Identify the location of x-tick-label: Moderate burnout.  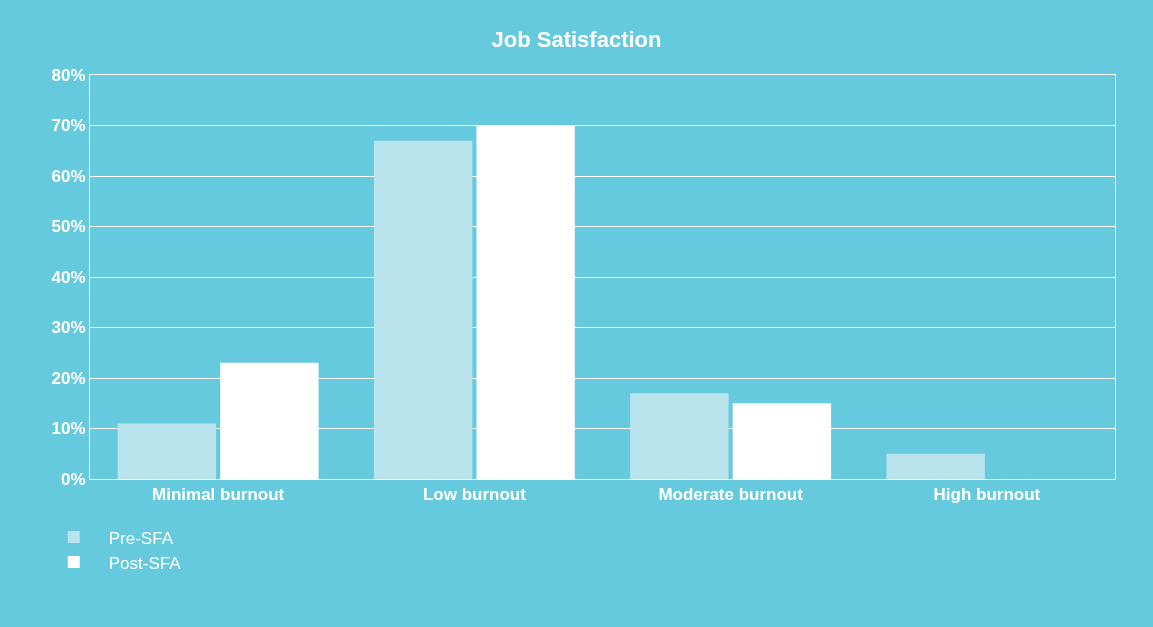
(731, 495).